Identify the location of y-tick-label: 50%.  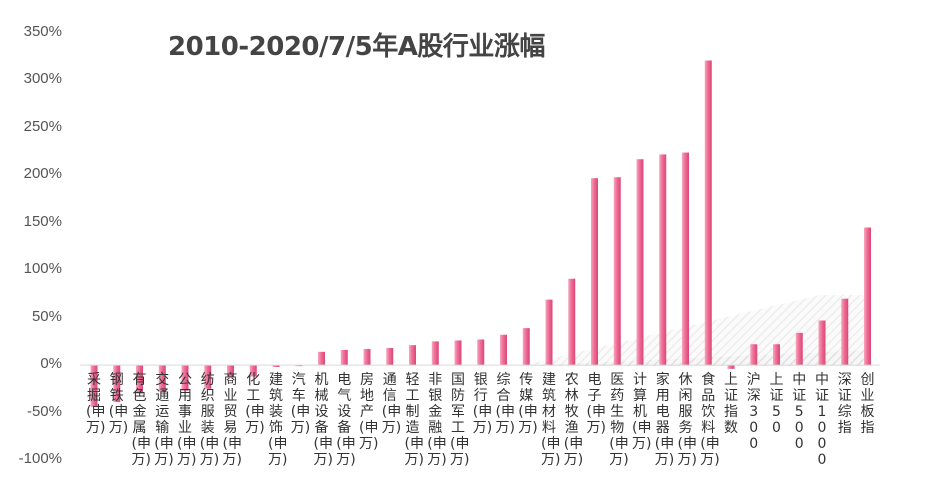
(46, 316).